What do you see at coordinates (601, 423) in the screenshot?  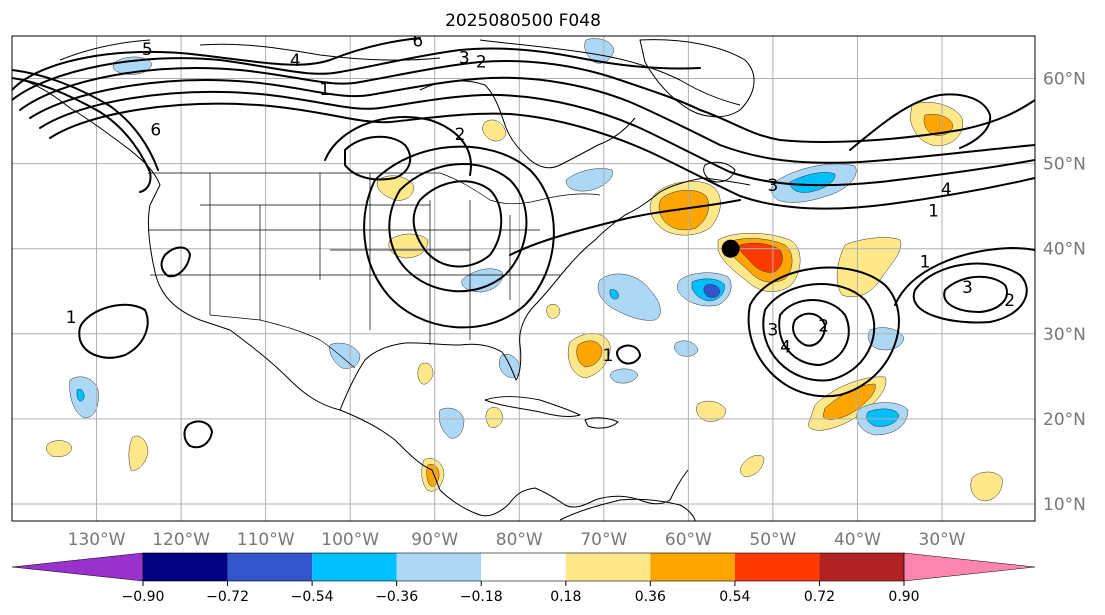 I see `hispaniola-coast` at bounding box center [601, 423].